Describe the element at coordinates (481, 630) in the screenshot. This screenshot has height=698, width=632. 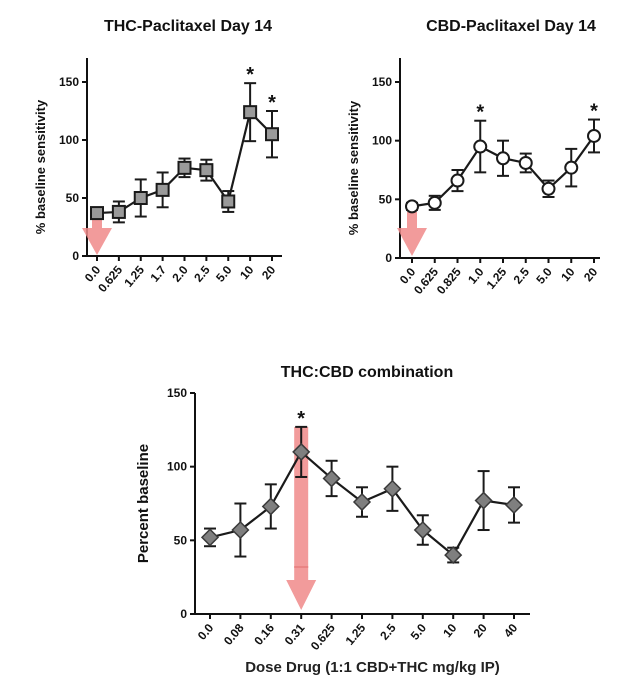
I see `combo-x-tick-label: 20` at that location.